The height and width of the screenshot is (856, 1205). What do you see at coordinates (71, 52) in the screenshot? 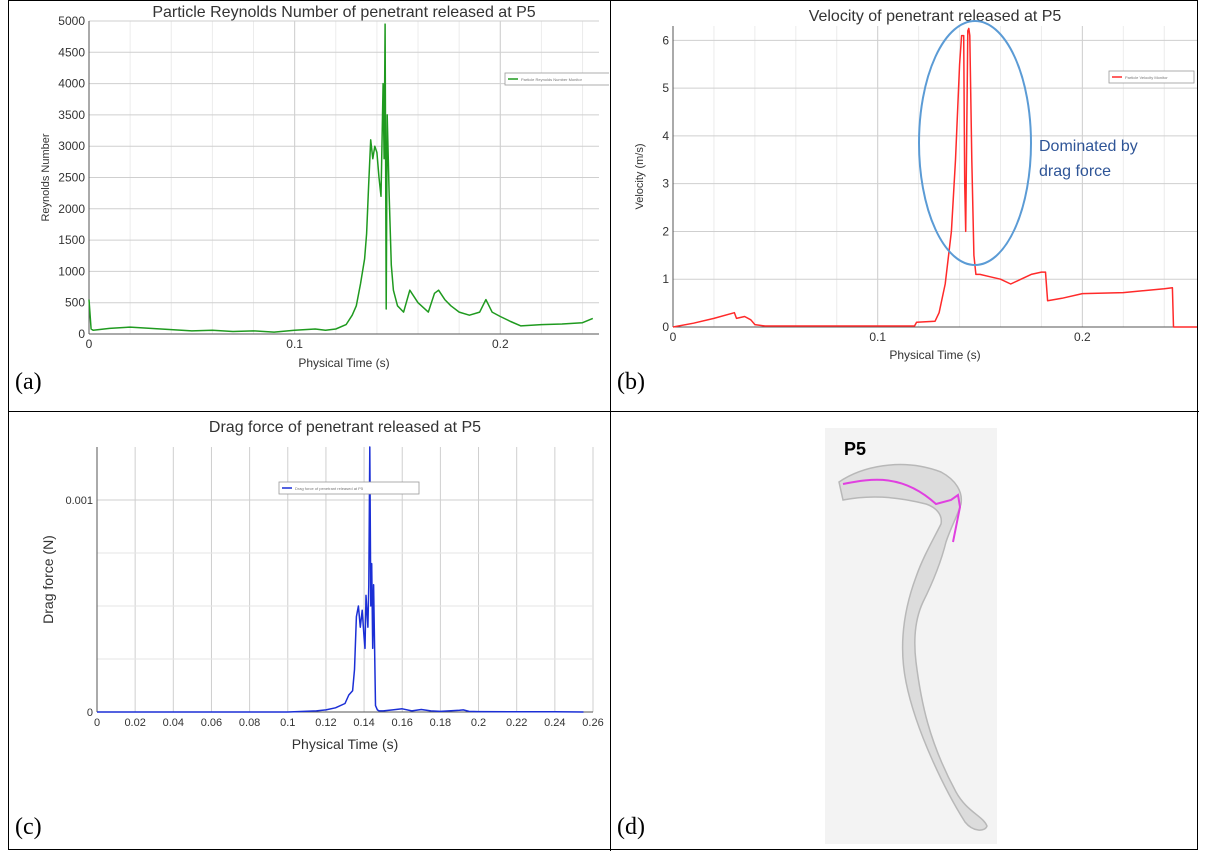
I see `y-tick-label: 4500` at bounding box center [71, 52].